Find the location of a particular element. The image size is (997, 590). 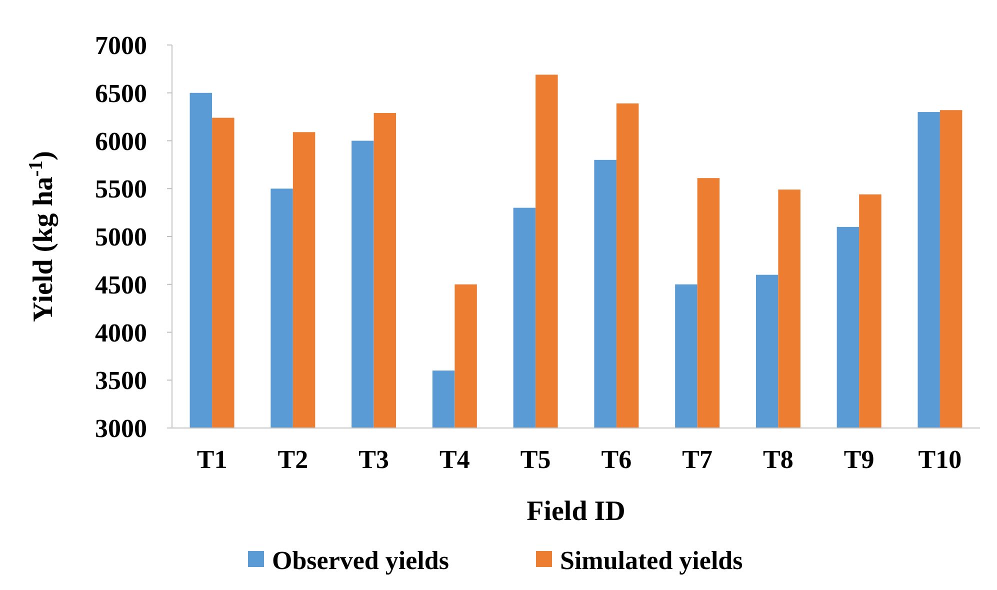

y-tick-label: 6500 is located at coordinates (121, 93).